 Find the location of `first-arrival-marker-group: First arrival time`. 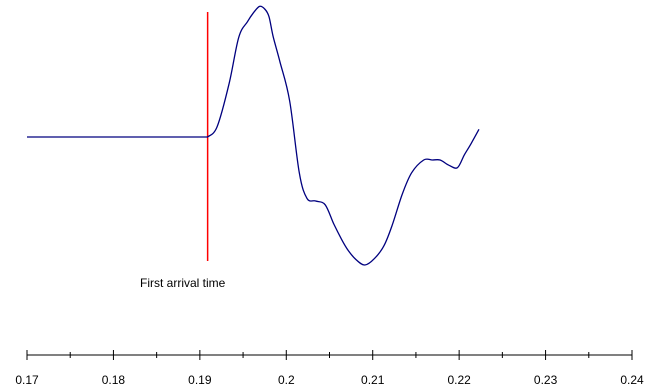

first-arrival-marker-group: First arrival time is located at coordinates (183, 151).